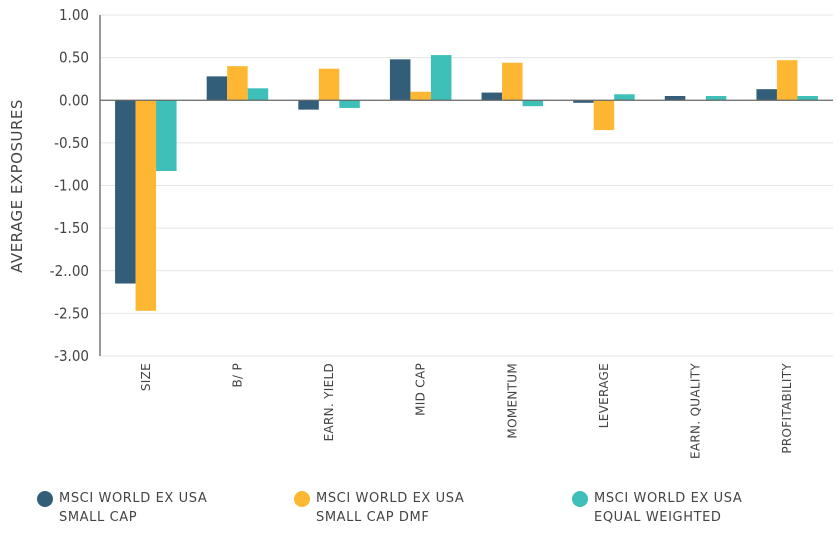  I want to click on legend-item: MSCI WORLD EX USA SMALL CAP DMF, so click(405, 508).